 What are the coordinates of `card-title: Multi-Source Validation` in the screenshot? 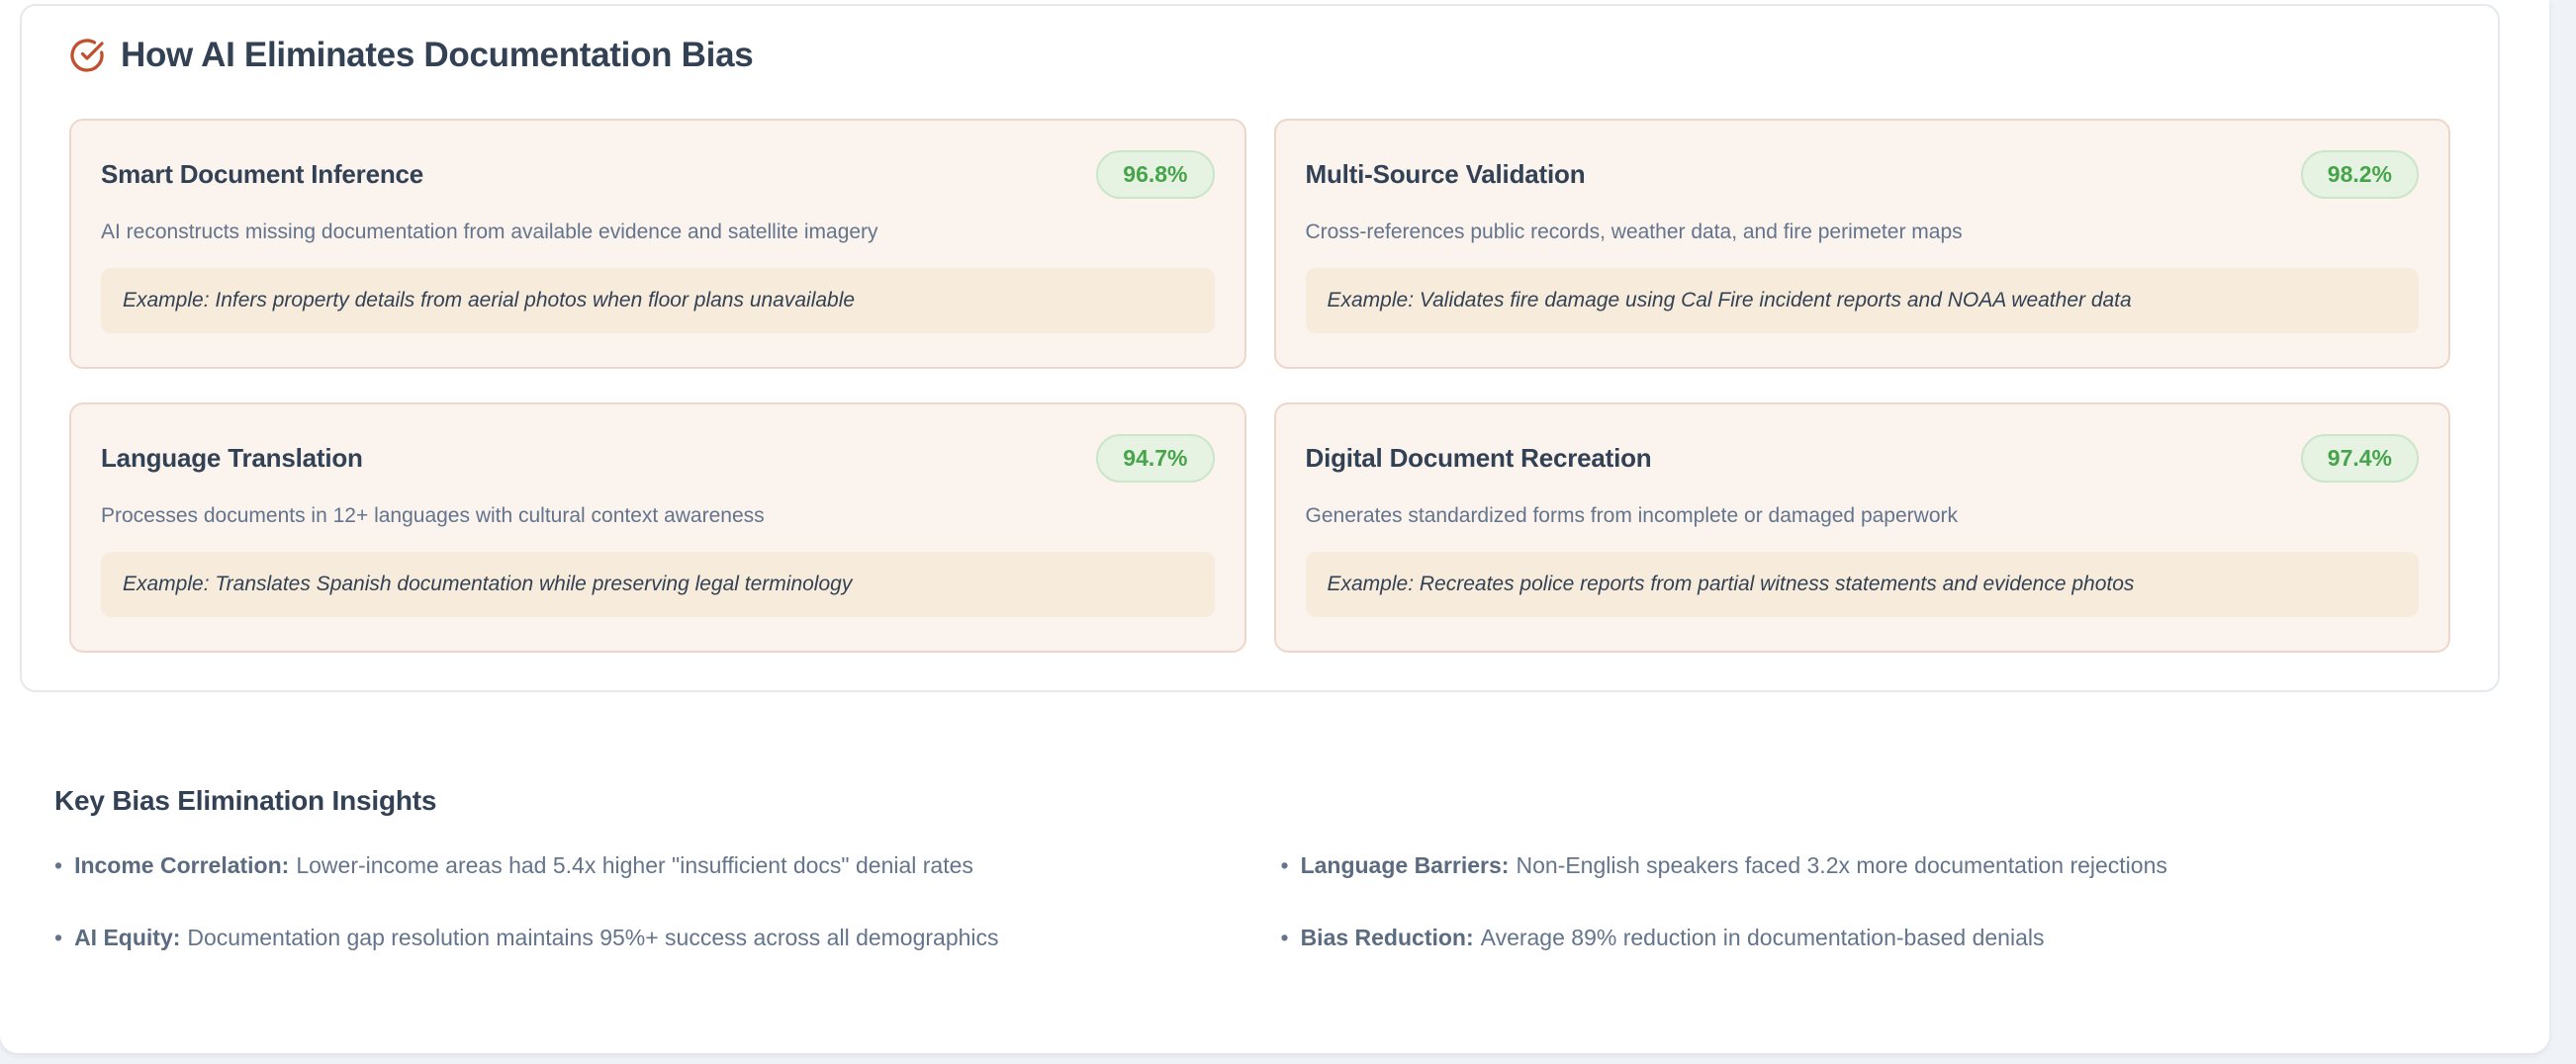 It's located at (1446, 174).